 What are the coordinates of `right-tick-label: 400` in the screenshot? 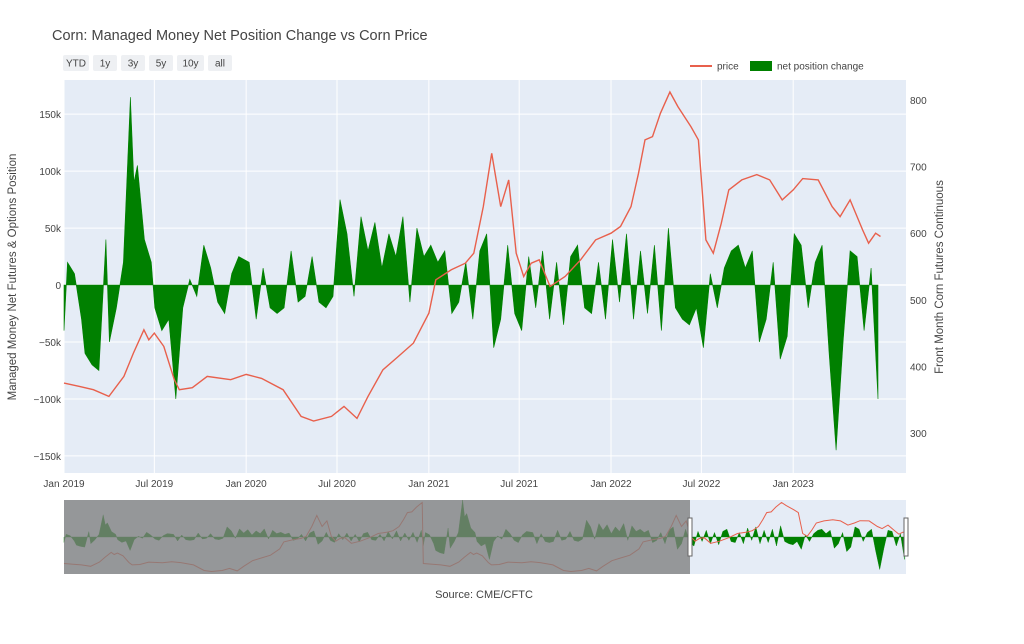 It's located at (918, 367).